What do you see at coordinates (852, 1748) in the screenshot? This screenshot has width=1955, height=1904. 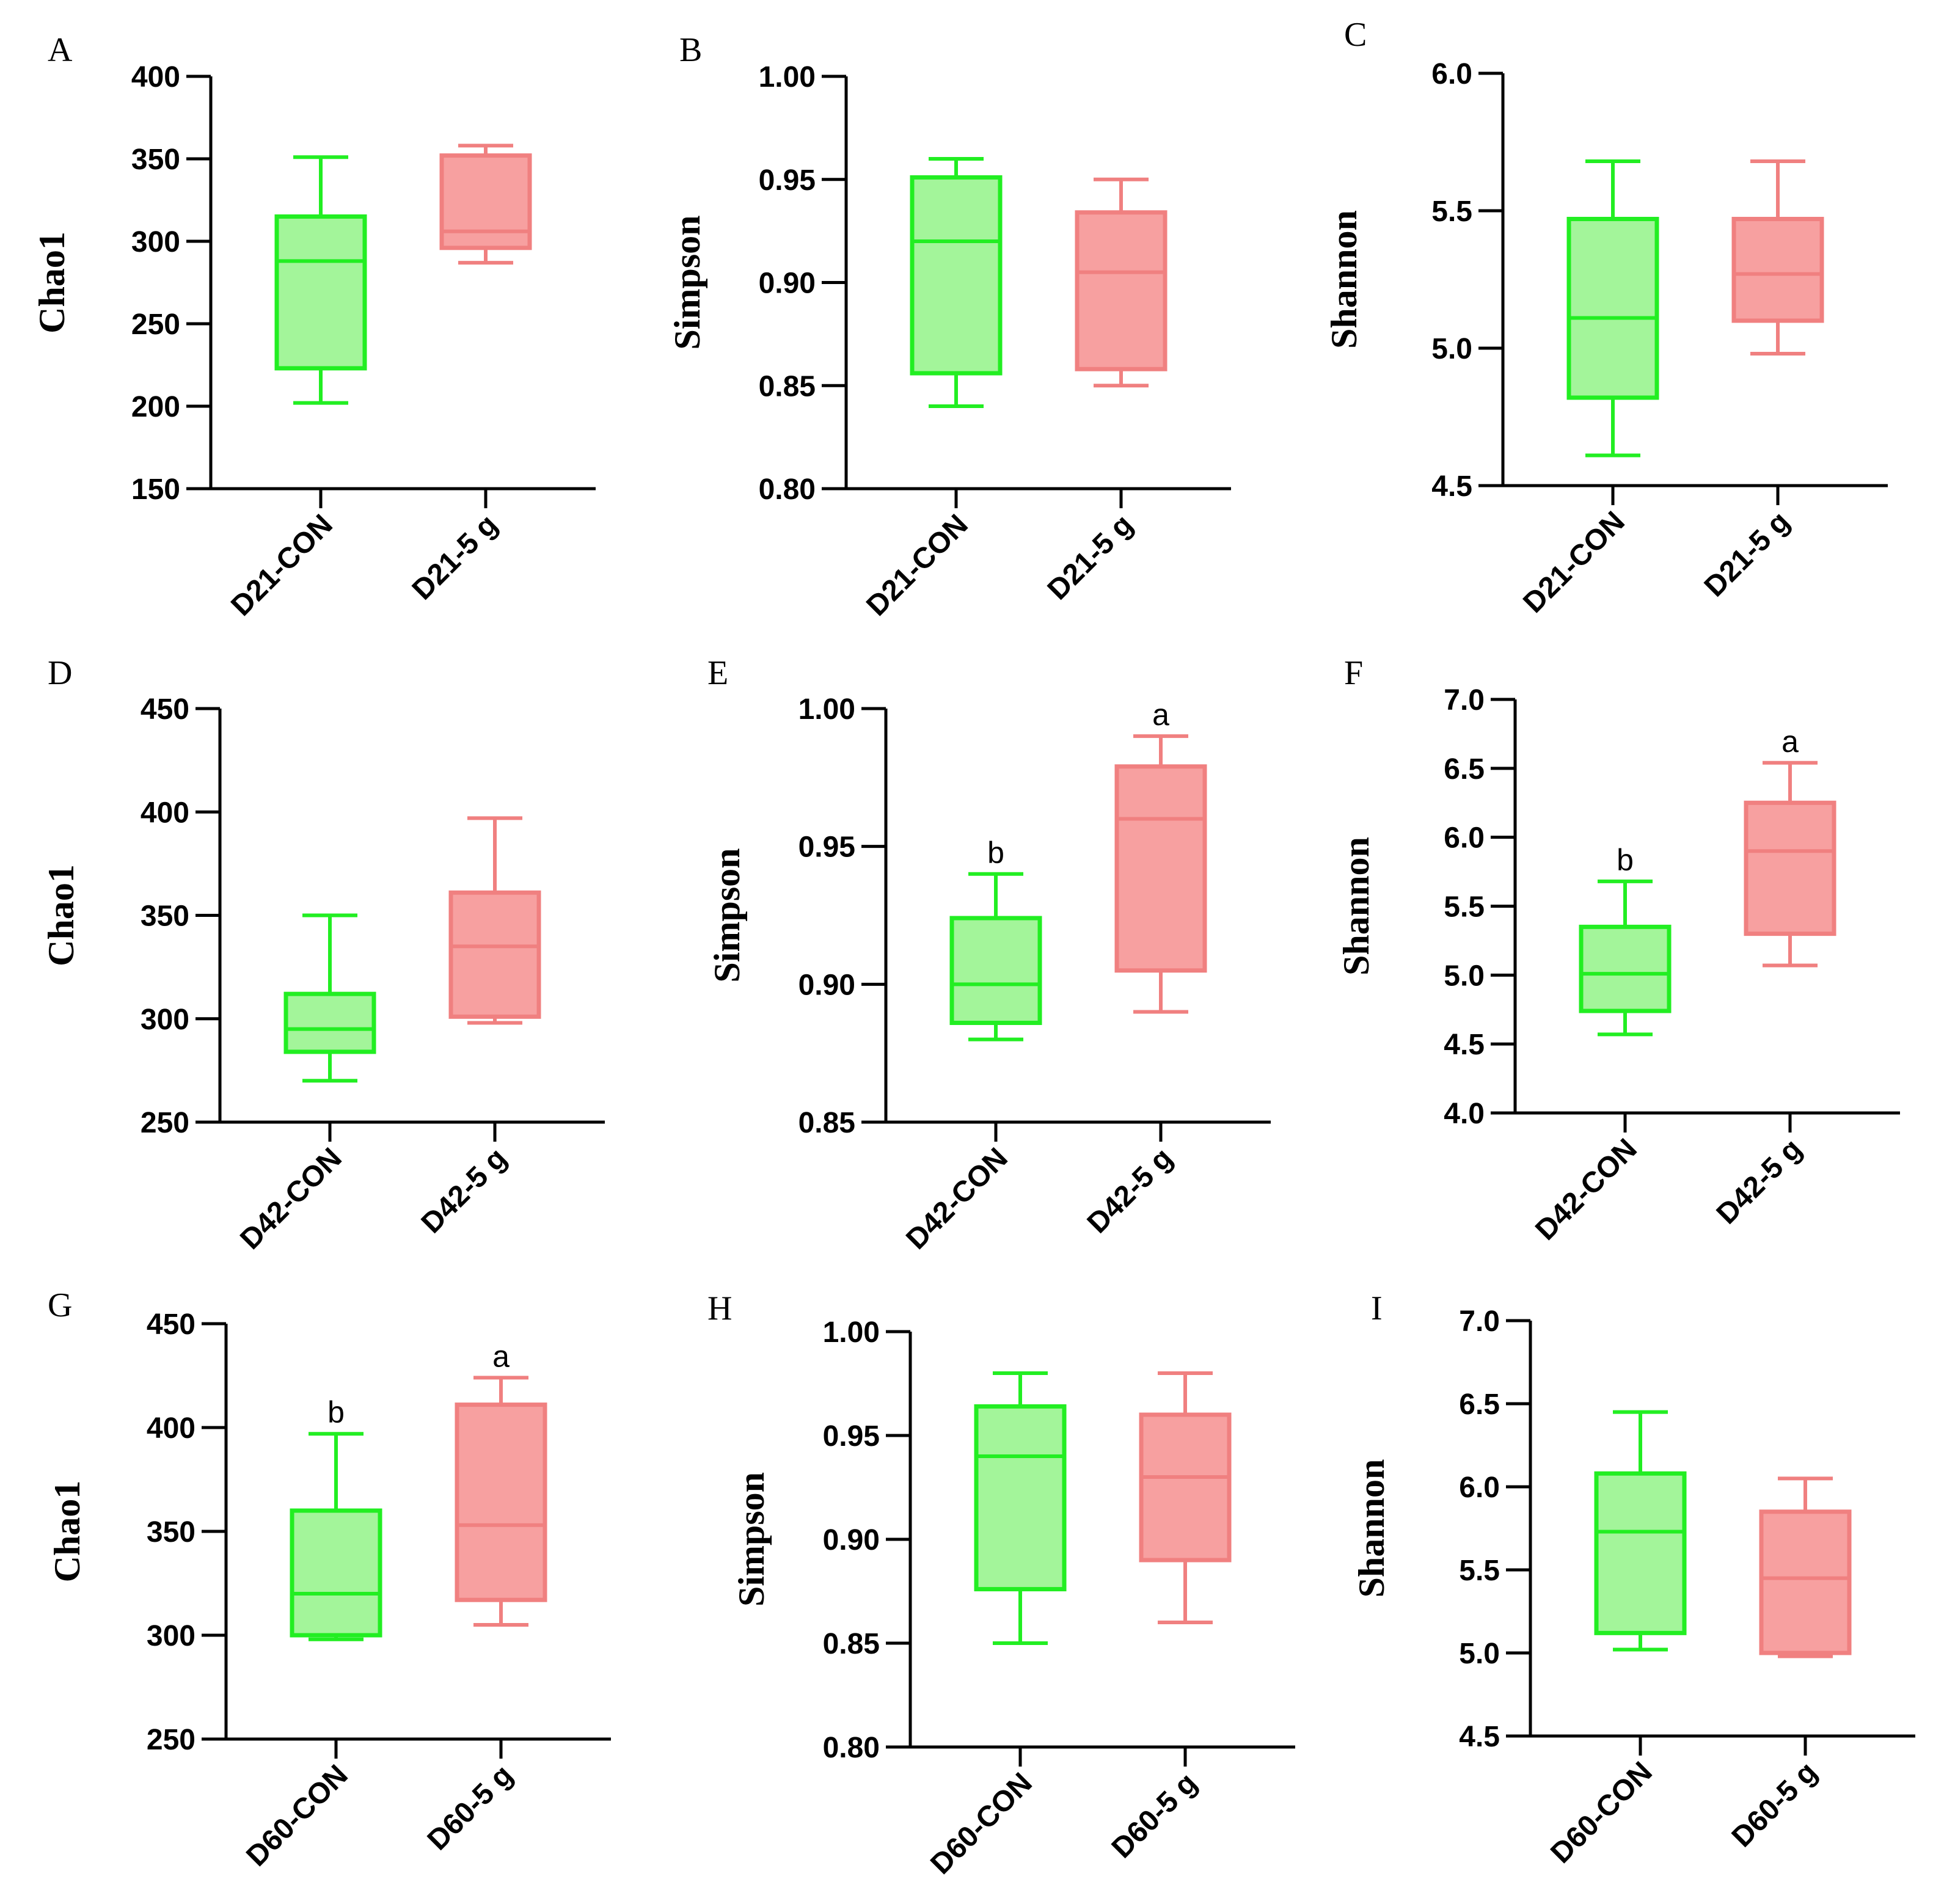 I see `y-tick-label: 0.80` at bounding box center [852, 1748].